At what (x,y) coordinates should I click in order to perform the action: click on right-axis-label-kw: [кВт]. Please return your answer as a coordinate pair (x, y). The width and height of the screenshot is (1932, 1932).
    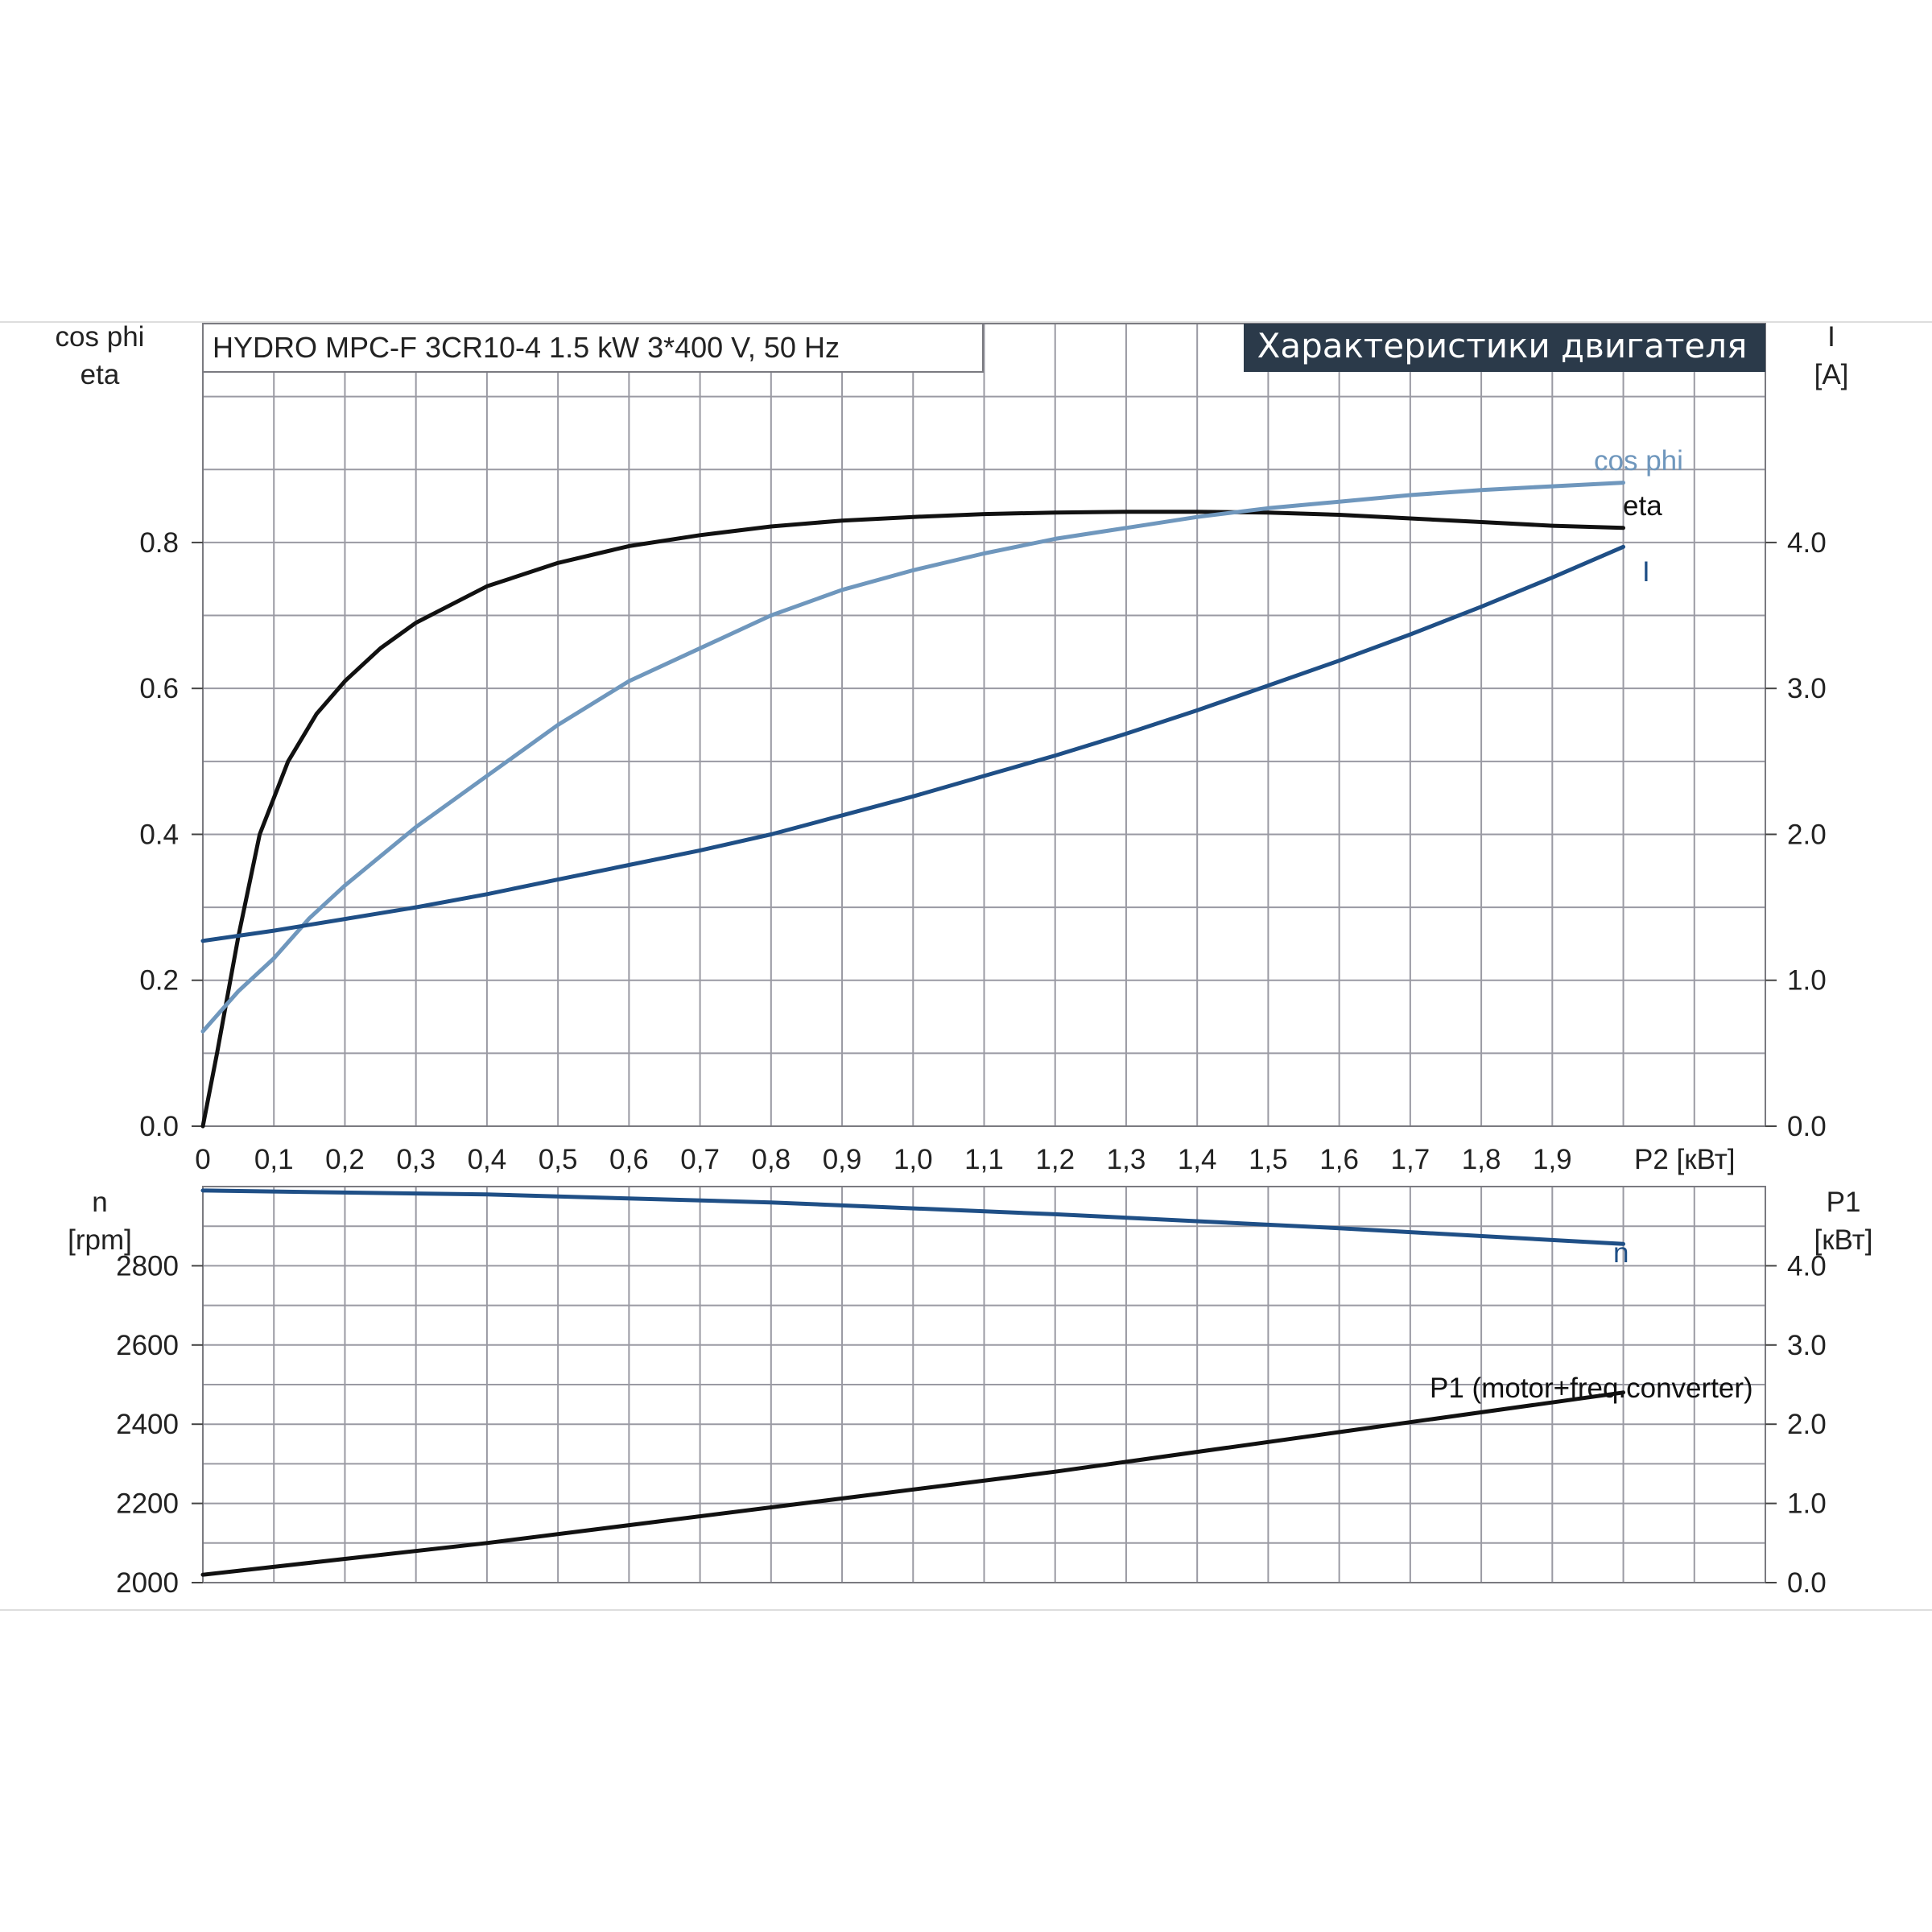
    Looking at the image, I should click on (1844, 1240).